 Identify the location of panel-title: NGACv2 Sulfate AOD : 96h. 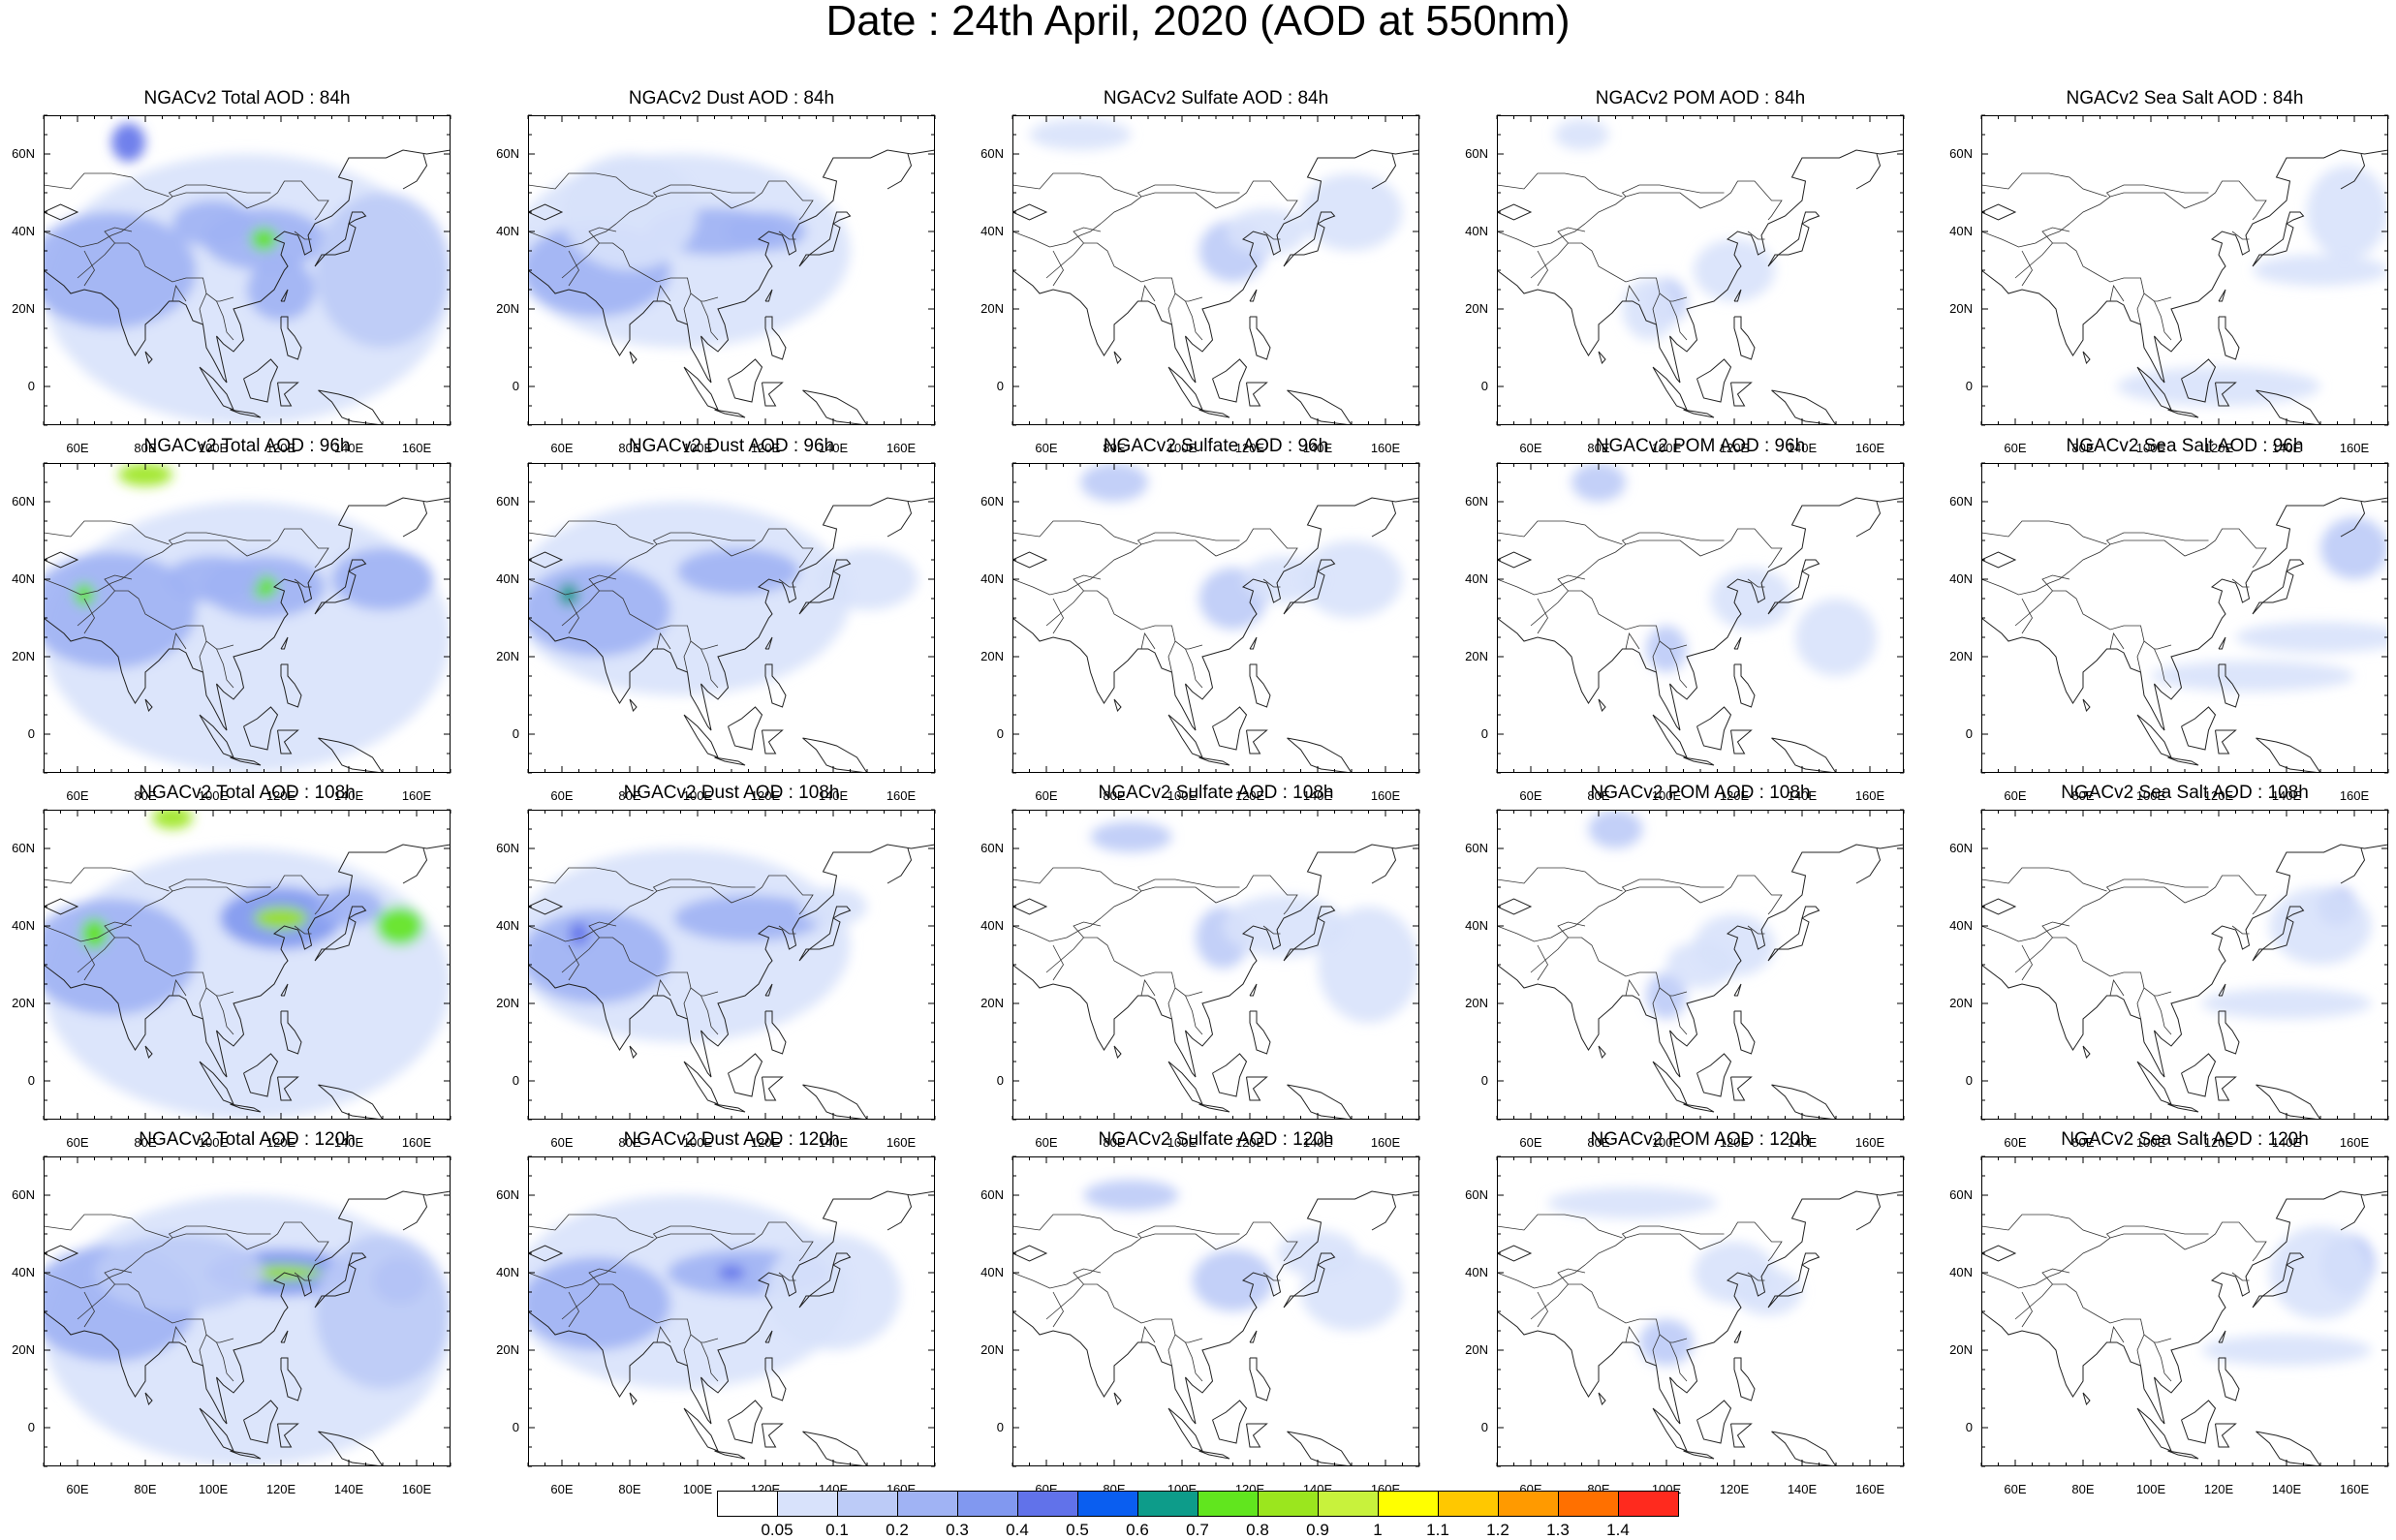
(1216, 446).